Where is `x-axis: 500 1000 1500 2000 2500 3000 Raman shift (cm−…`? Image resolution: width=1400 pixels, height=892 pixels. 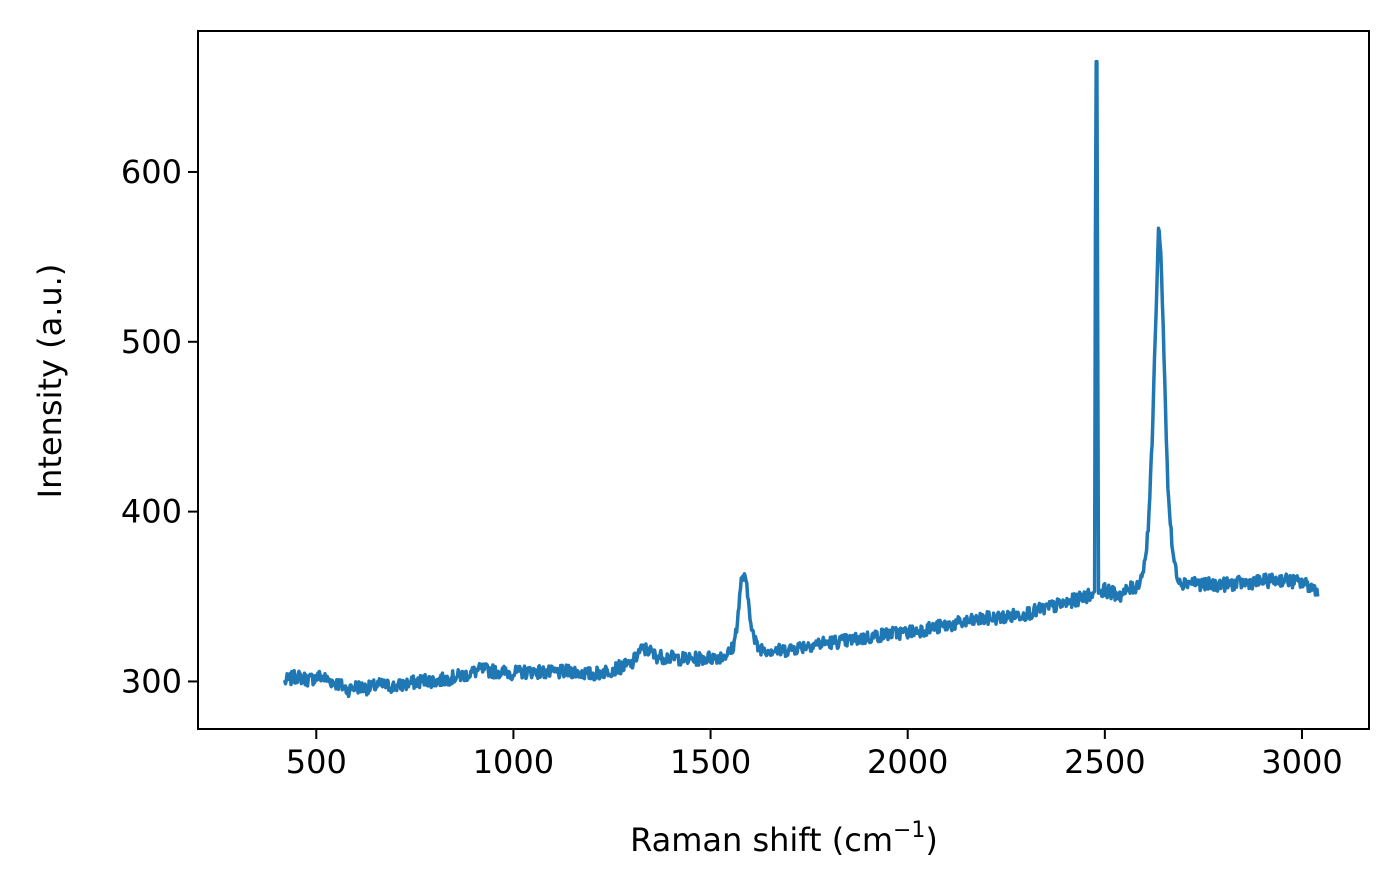
x-axis: 500 1000 1500 2000 2500 3000 Raman shift (cm−… is located at coordinates (814, 794).